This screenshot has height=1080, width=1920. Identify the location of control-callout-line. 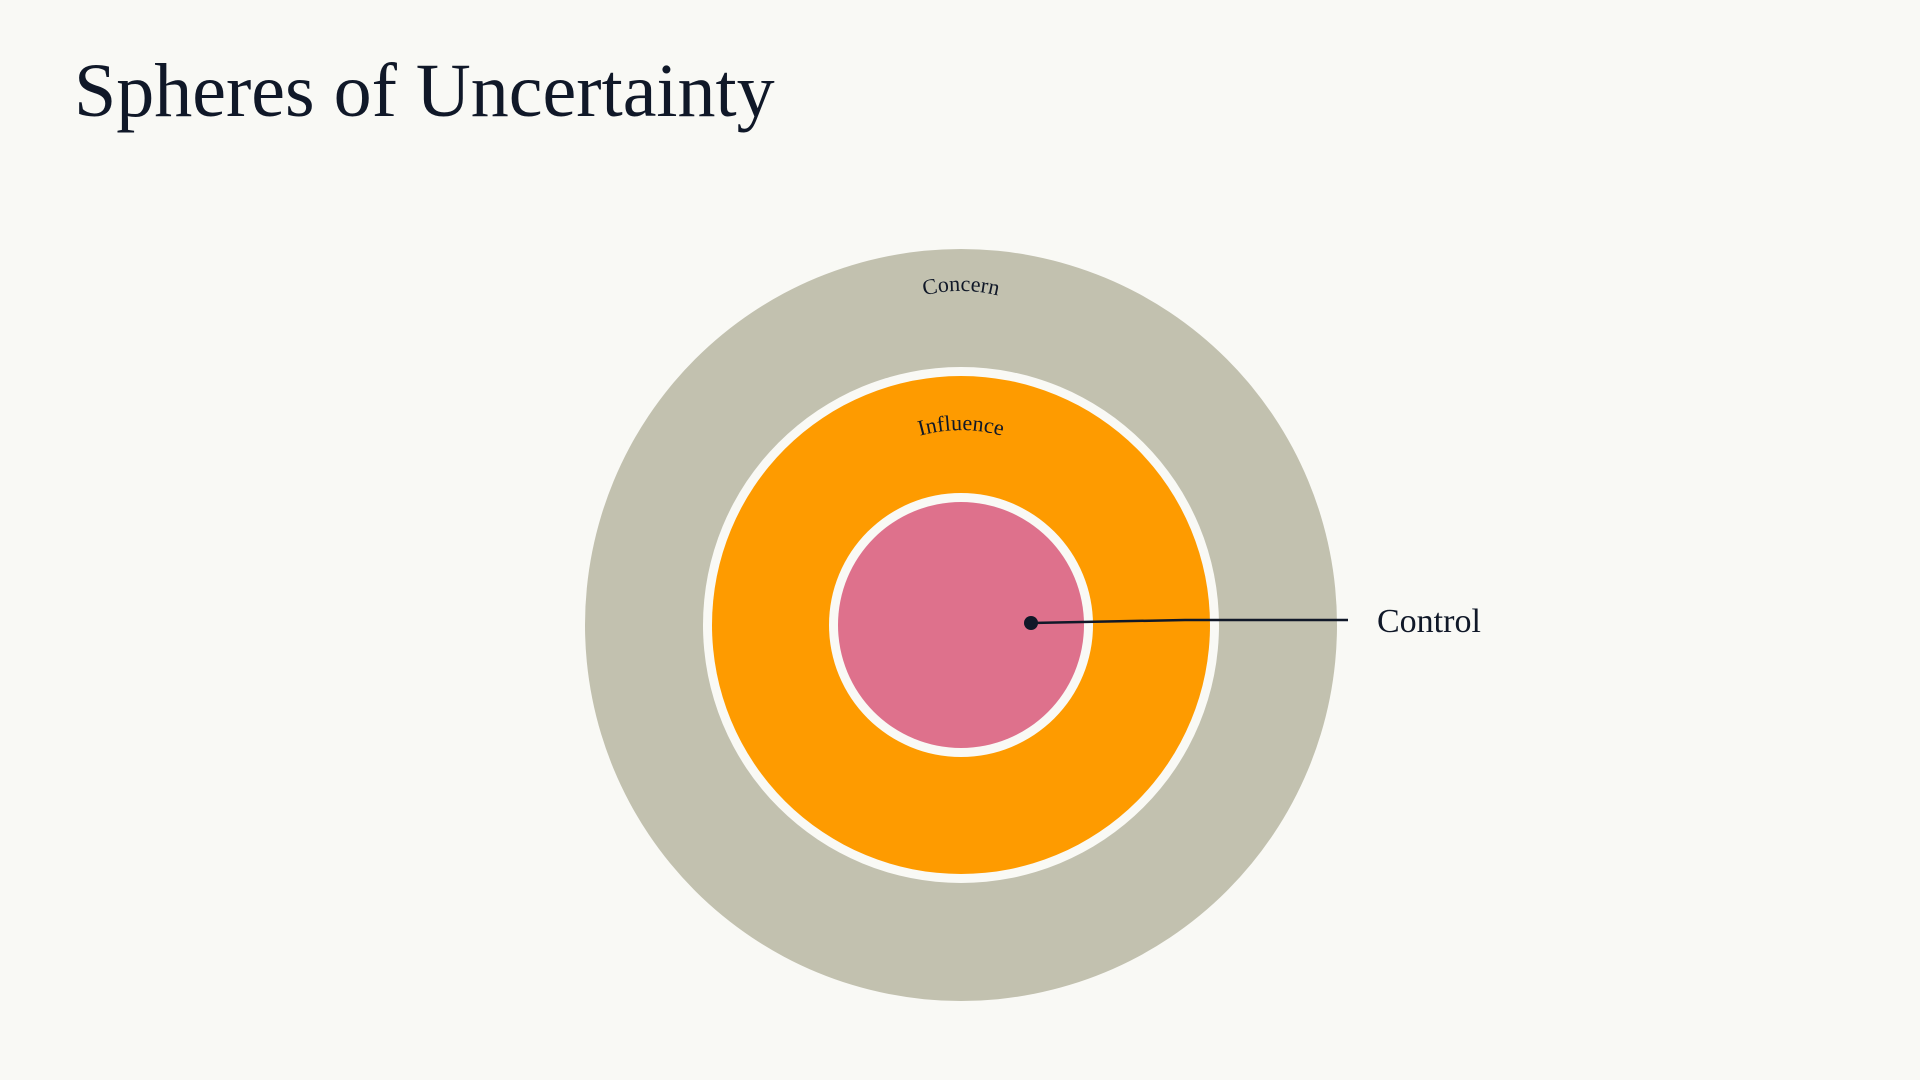
(1189, 621).